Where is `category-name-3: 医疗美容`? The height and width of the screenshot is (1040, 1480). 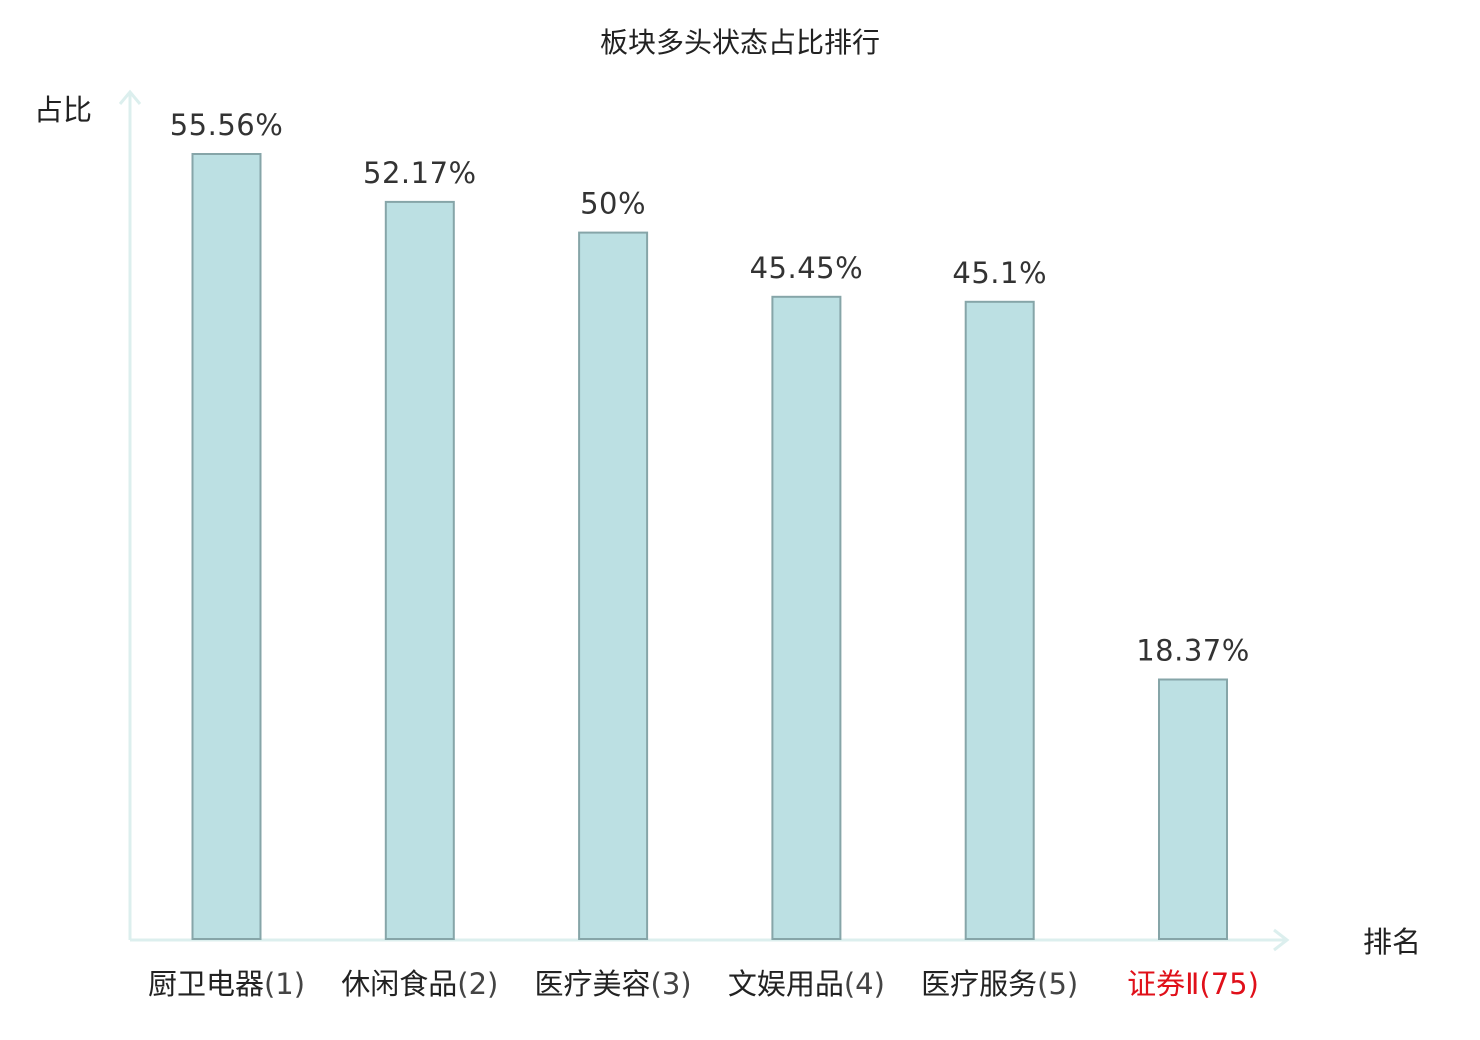 category-name-3: 医疗美容 is located at coordinates (593, 984).